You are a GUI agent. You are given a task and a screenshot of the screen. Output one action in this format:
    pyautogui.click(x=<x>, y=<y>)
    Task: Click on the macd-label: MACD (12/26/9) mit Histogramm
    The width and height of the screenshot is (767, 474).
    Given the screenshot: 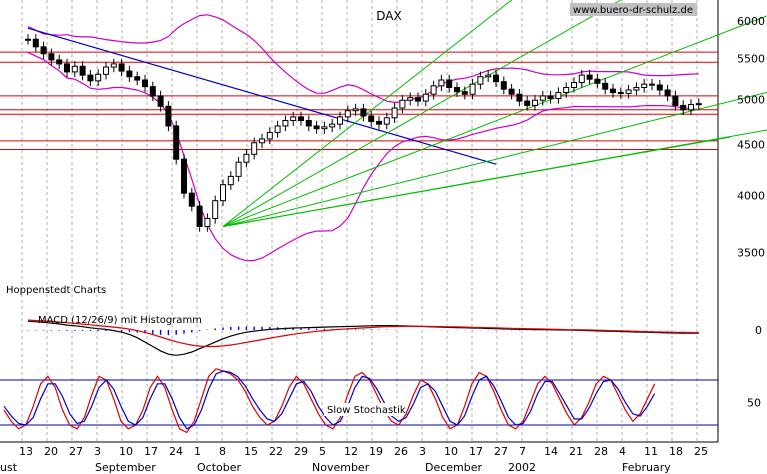 What is the action you would take?
    pyautogui.click(x=120, y=320)
    